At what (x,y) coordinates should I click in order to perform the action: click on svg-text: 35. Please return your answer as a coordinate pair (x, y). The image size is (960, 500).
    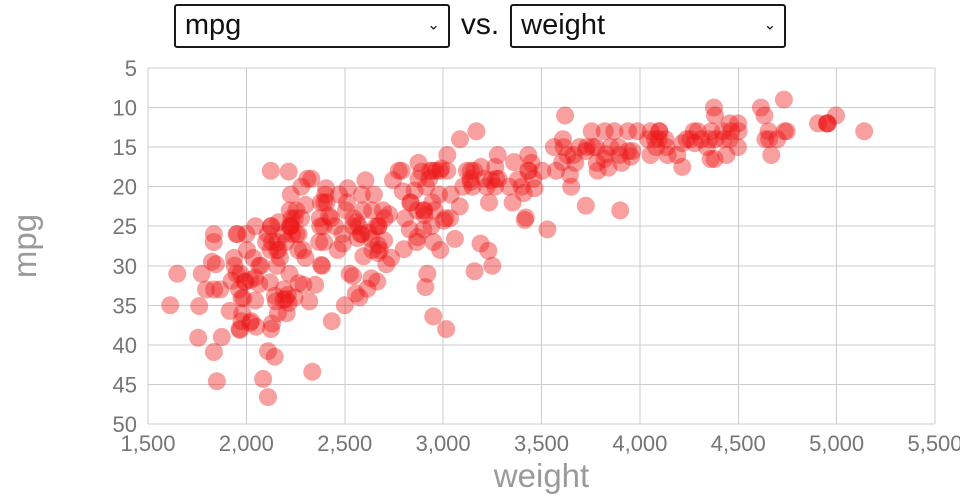
    Looking at the image, I should click on (125, 305).